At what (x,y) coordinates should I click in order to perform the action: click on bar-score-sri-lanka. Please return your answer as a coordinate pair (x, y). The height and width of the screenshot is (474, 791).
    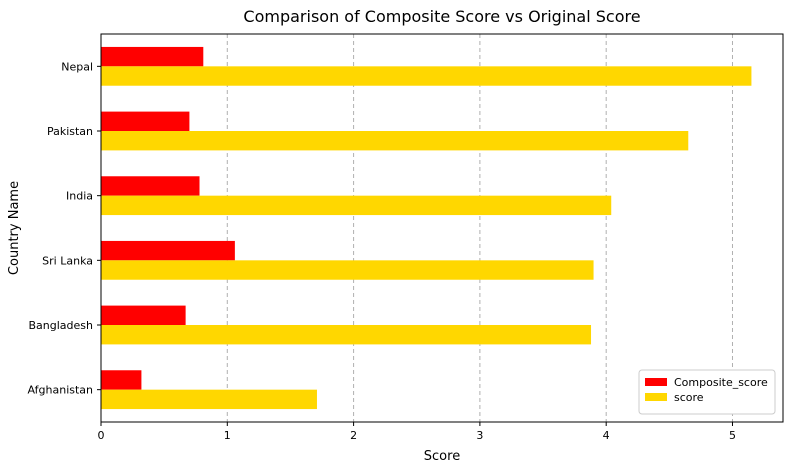
    Looking at the image, I should click on (347, 270).